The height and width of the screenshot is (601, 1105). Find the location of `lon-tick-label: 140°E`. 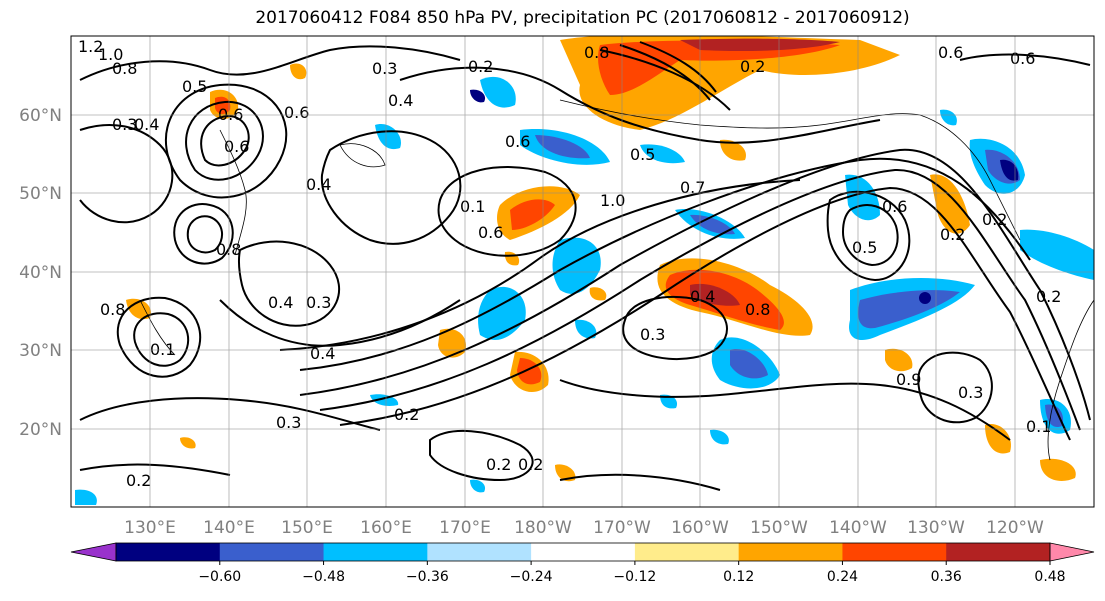

lon-tick-label: 140°E is located at coordinates (229, 528).